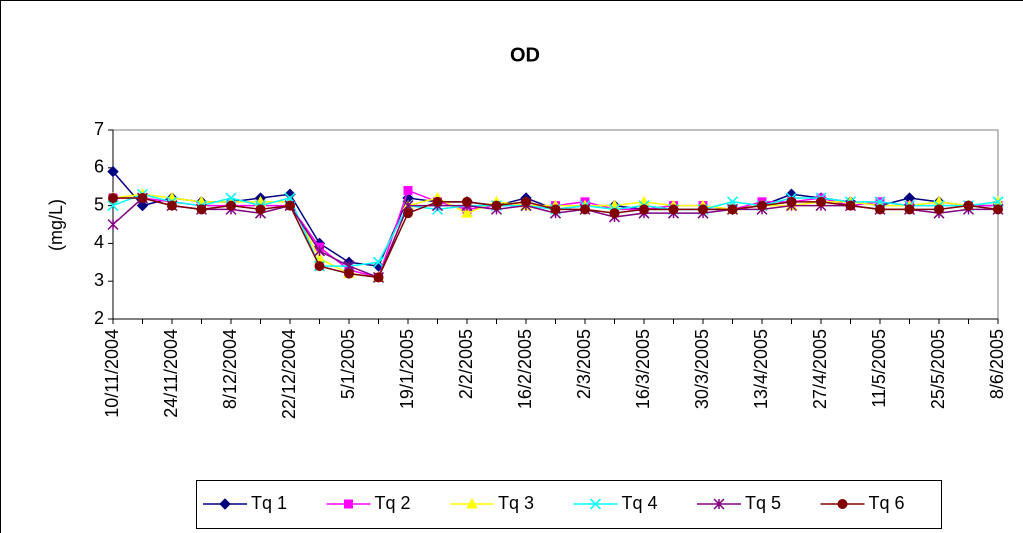 The height and width of the screenshot is (533, 1023). What do you see at coordinates (99, 280) in the screenshot?
I see `y-tick-label: 3` at bounding box center [99, 280].